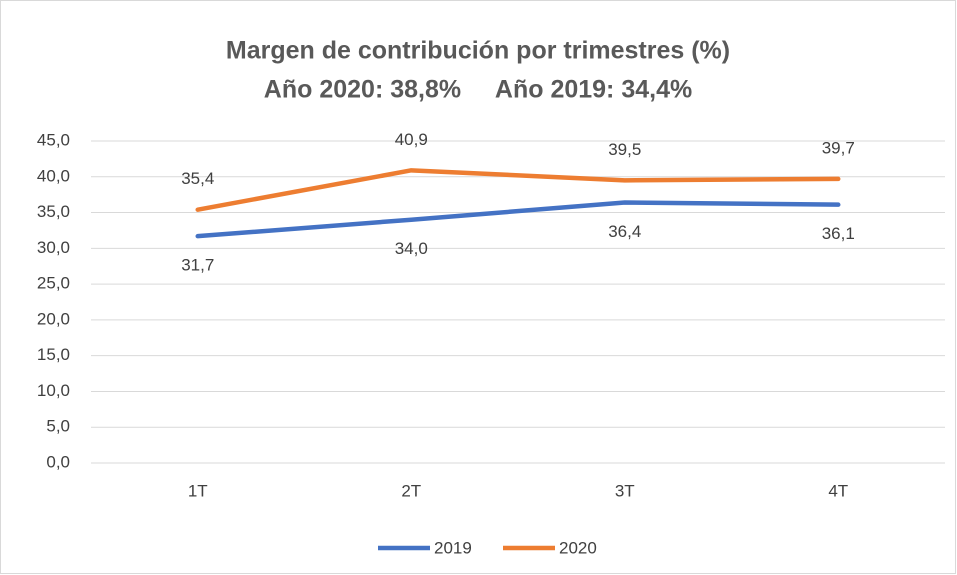  Describe the element at coordinates (53, 175) in the screenshot. I see `y-tick-label: 40,0` at that location.